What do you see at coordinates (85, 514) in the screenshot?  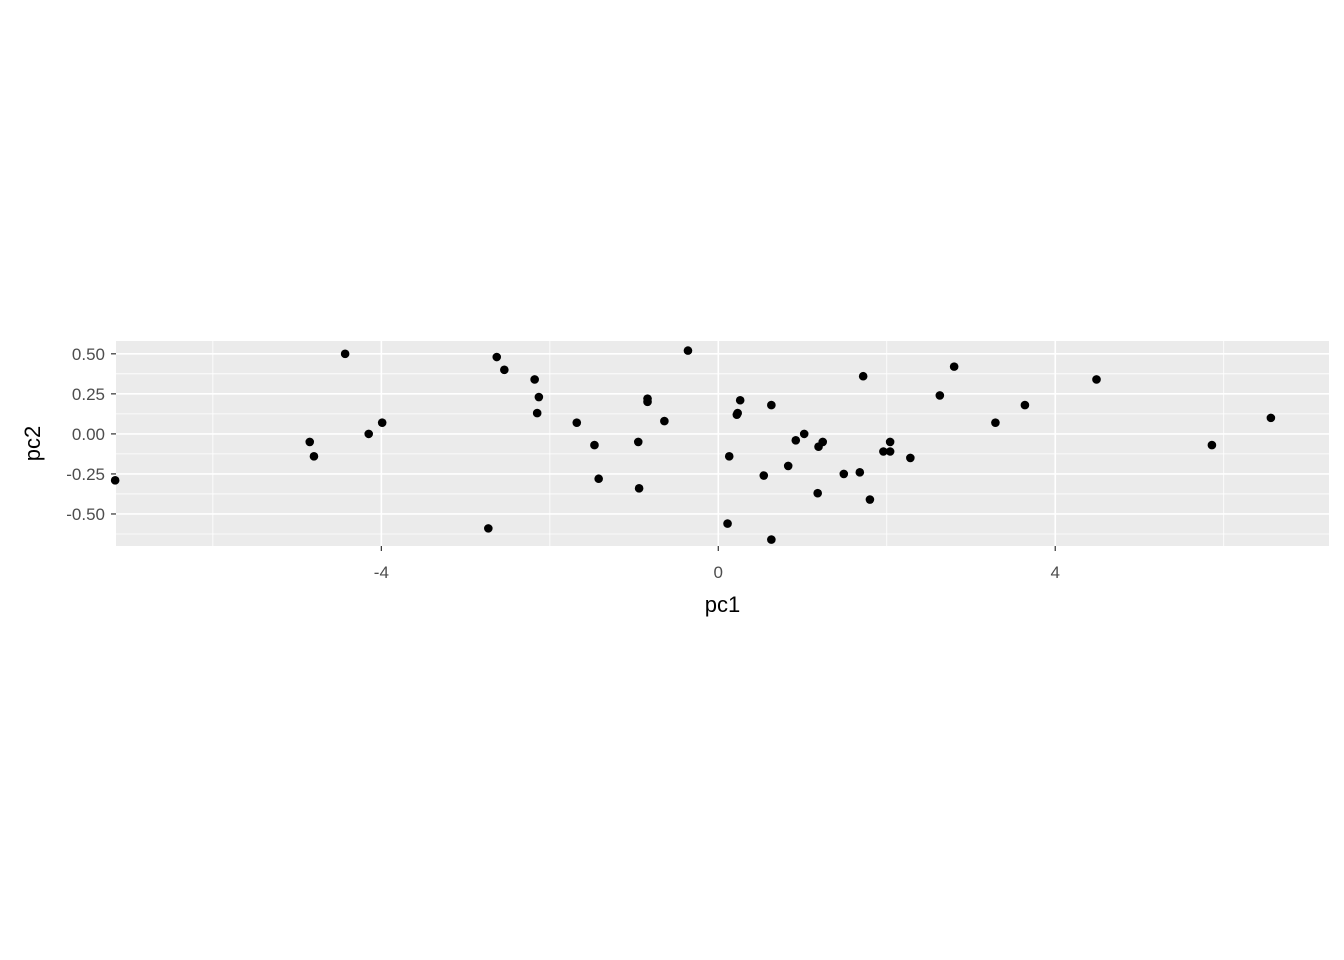 I see `y-tick-label: -0.50` at bounding box center [85, 514].